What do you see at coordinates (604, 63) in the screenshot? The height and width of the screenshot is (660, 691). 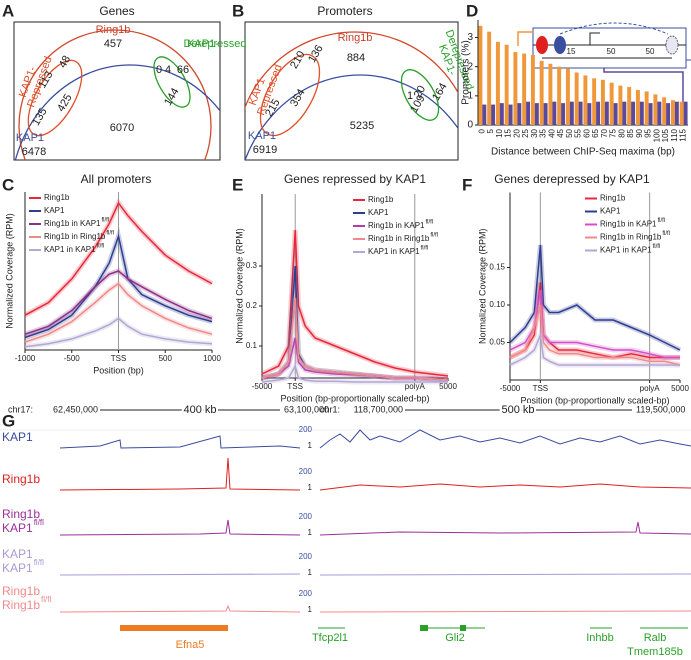 I see `inset-diagram` at bounding box center [604, 63].